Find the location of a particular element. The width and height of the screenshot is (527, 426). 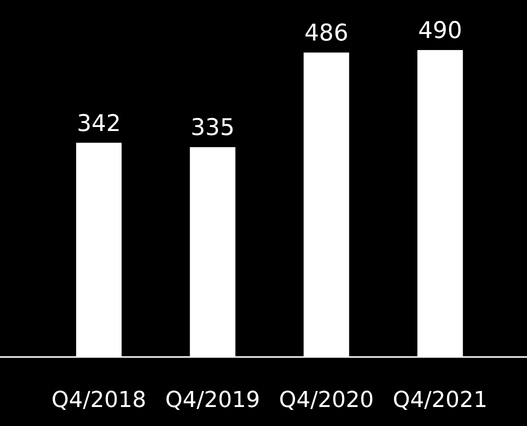

x-tick-label: Q4/2019 is located at coordinates (212, 400).